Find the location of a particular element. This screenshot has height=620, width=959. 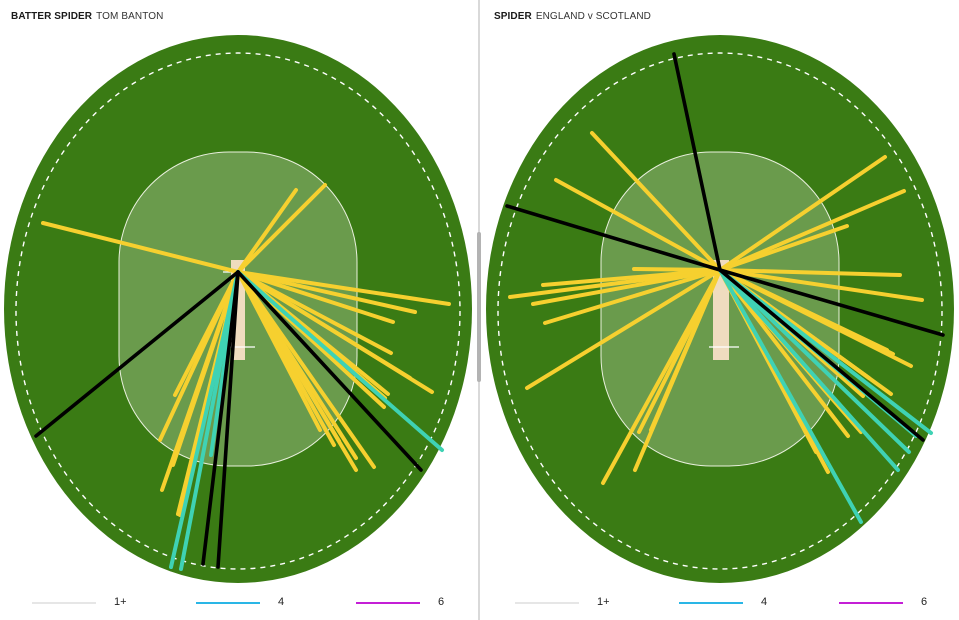

scrollbar-thumb is located at coordinates (479, 307).